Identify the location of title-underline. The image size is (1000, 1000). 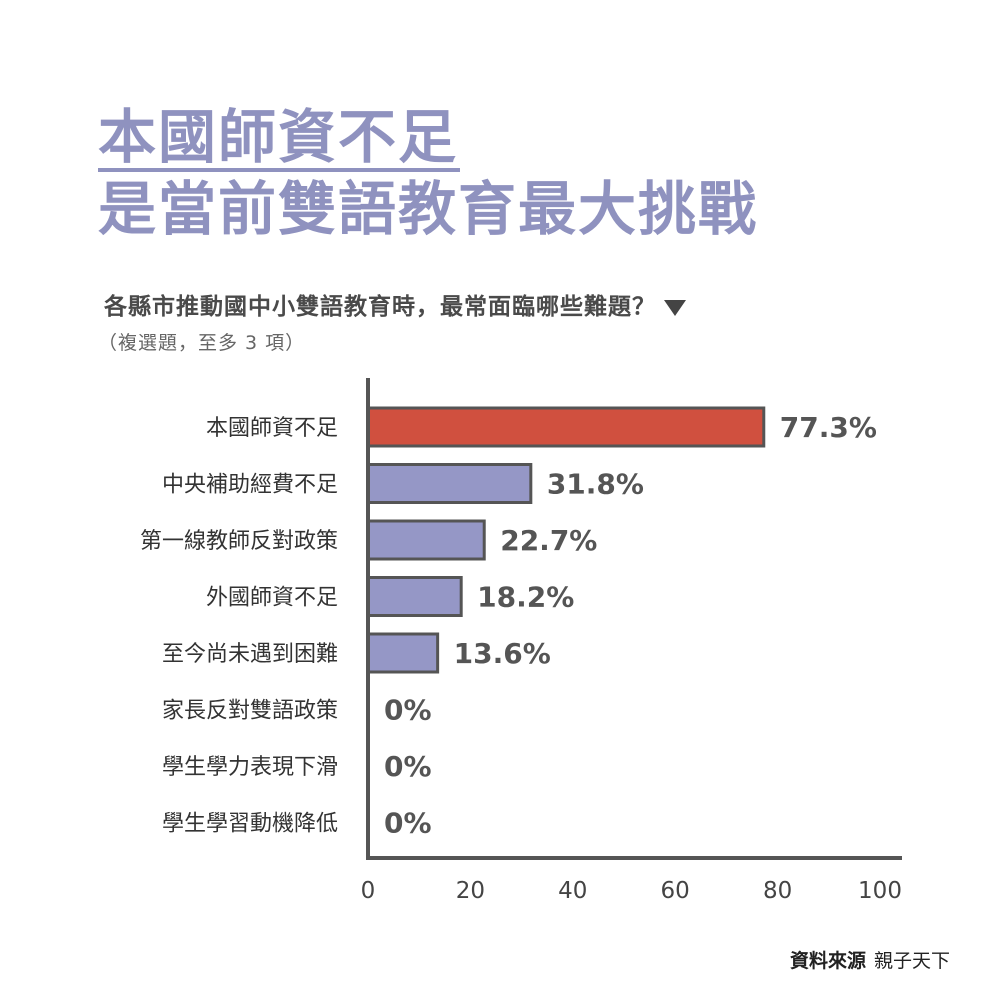
(279, 170).